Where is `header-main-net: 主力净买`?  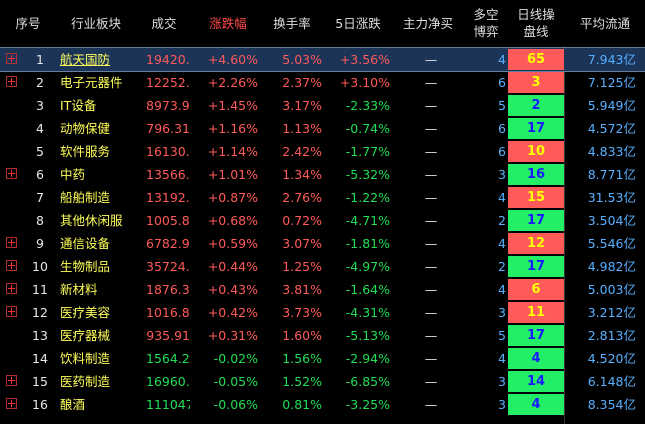
header-main-net: 主力净买 is located at coordinates (427, 23).